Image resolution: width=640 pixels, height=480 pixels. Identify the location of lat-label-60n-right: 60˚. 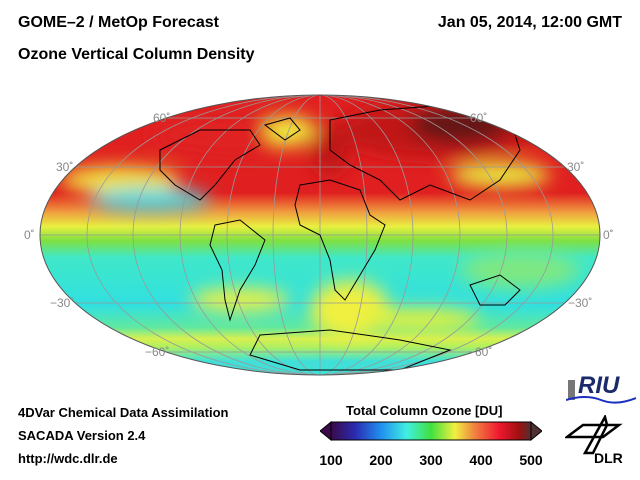
(479, 118).